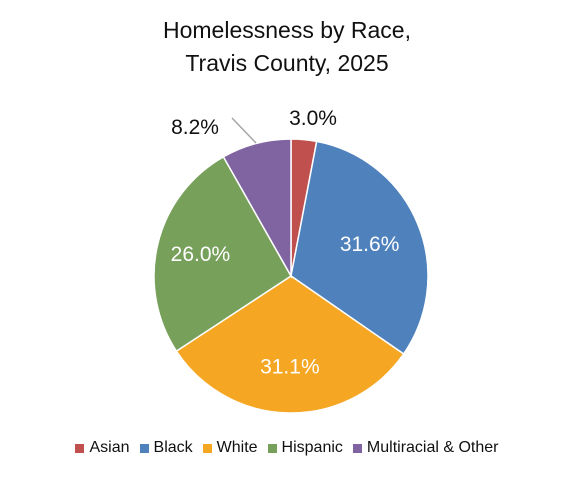 This screenshot has height=477, width=574. I want to click on pie-slice-multiracial-other, so click(257, 208).